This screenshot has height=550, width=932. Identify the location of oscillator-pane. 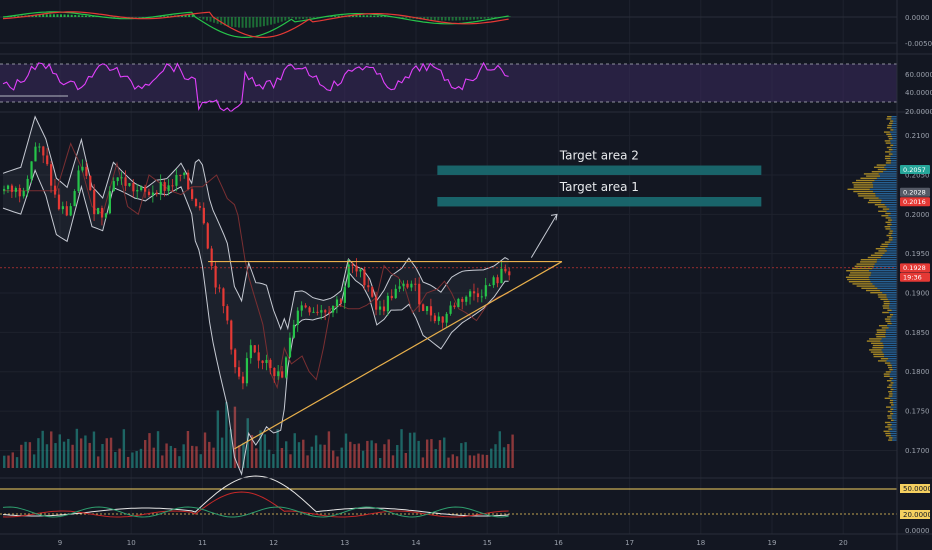
(448, 496).